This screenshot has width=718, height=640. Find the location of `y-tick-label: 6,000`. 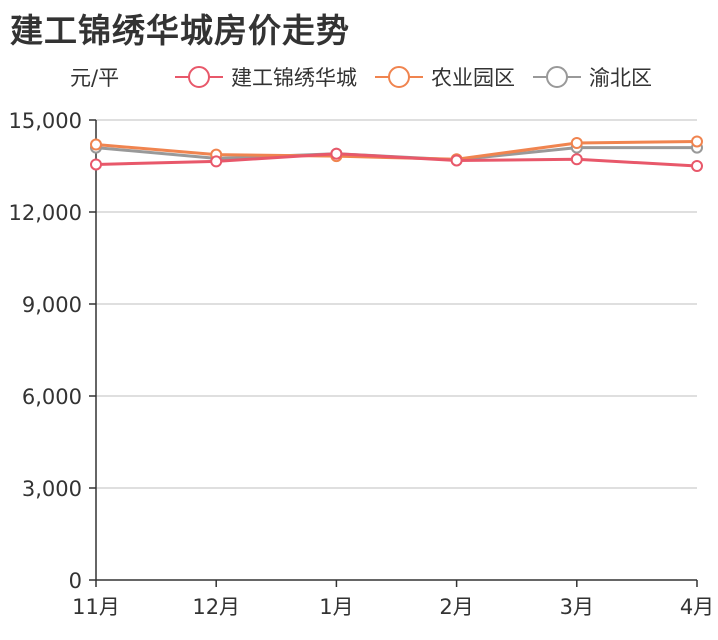

y-tick-label: 6,000 is located at coordinates (52, 397).